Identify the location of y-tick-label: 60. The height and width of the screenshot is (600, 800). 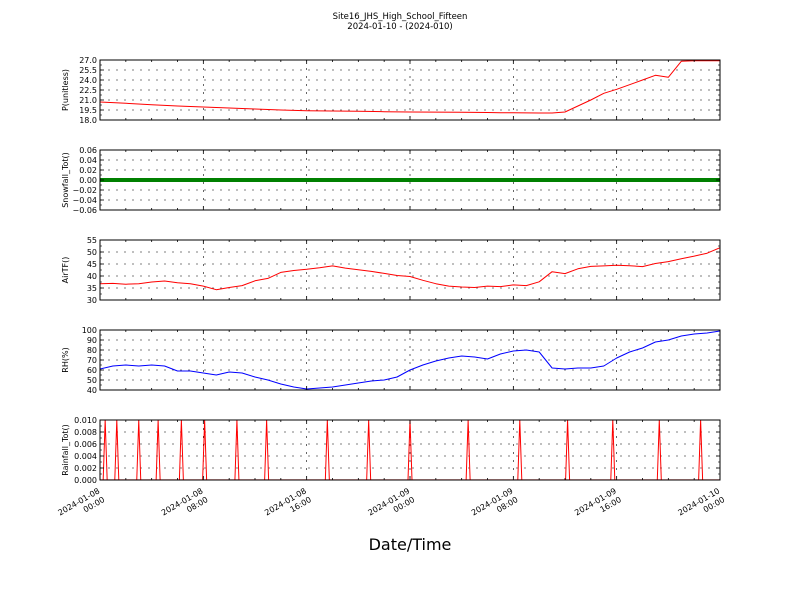
(92, 370).